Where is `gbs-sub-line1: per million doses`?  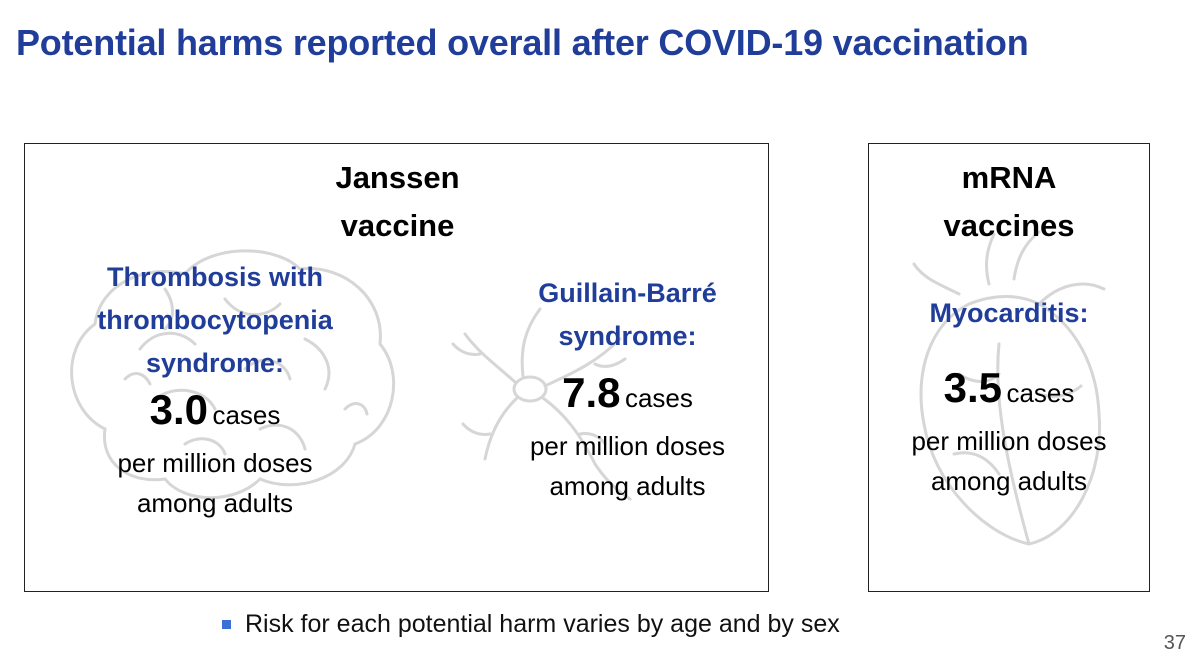
gbs-sub-line1: per million doses is located at coordinates (627, 446).